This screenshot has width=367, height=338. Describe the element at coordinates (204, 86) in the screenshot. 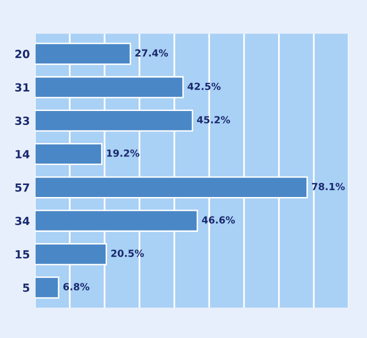

I see `data-label: 42.5%` at that location.